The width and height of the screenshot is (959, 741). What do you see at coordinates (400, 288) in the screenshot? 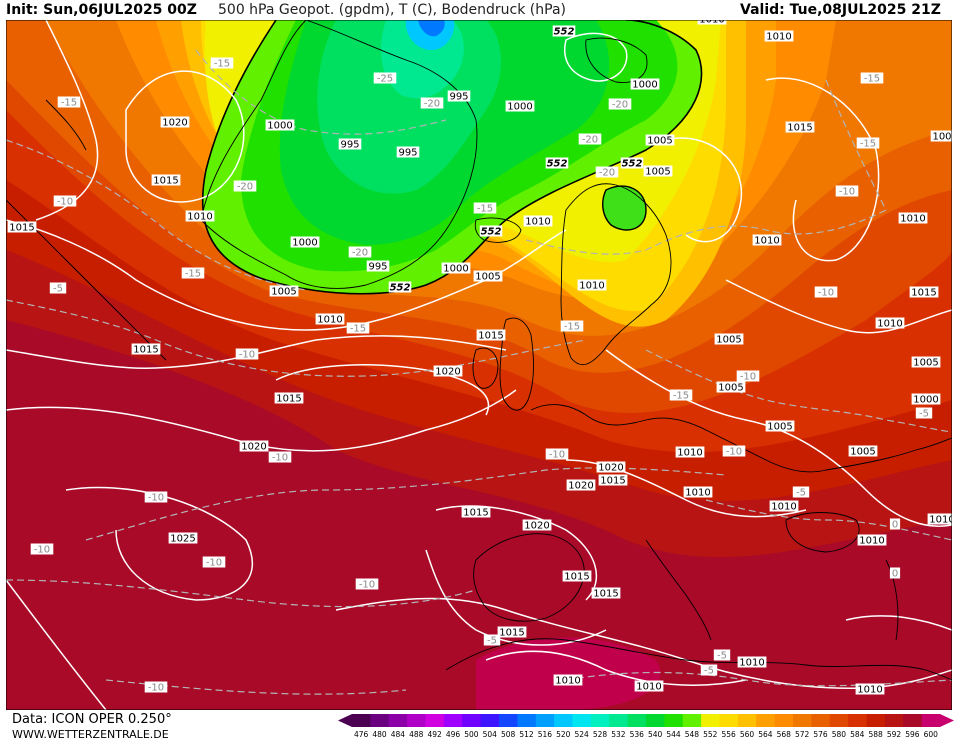
I see `geopotential-label-text: 552` at bounding box center [400, 288].